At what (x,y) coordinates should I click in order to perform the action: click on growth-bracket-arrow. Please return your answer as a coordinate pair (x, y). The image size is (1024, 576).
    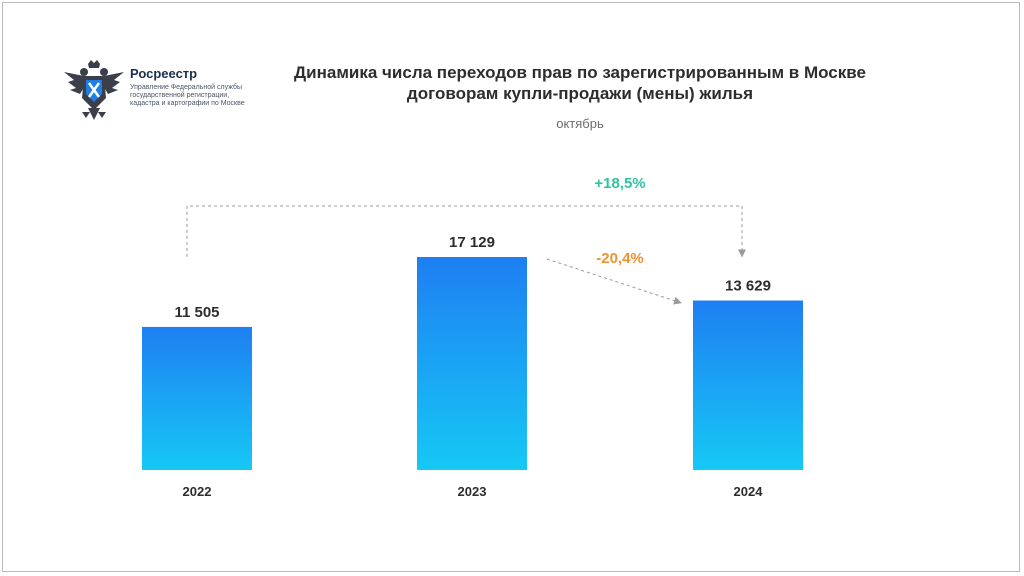
    Looking at the image, I should click on (466, 231).